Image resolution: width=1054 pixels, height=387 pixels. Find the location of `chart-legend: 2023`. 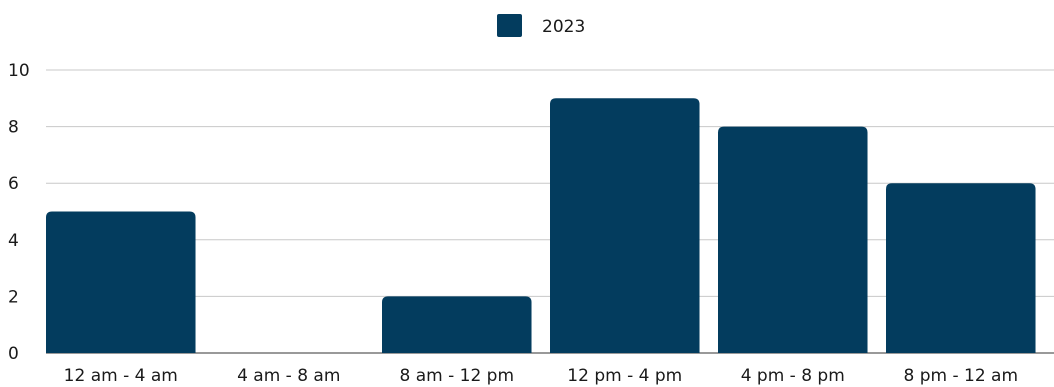

chart-legend: 2023 is located at coordinates (541, 25).